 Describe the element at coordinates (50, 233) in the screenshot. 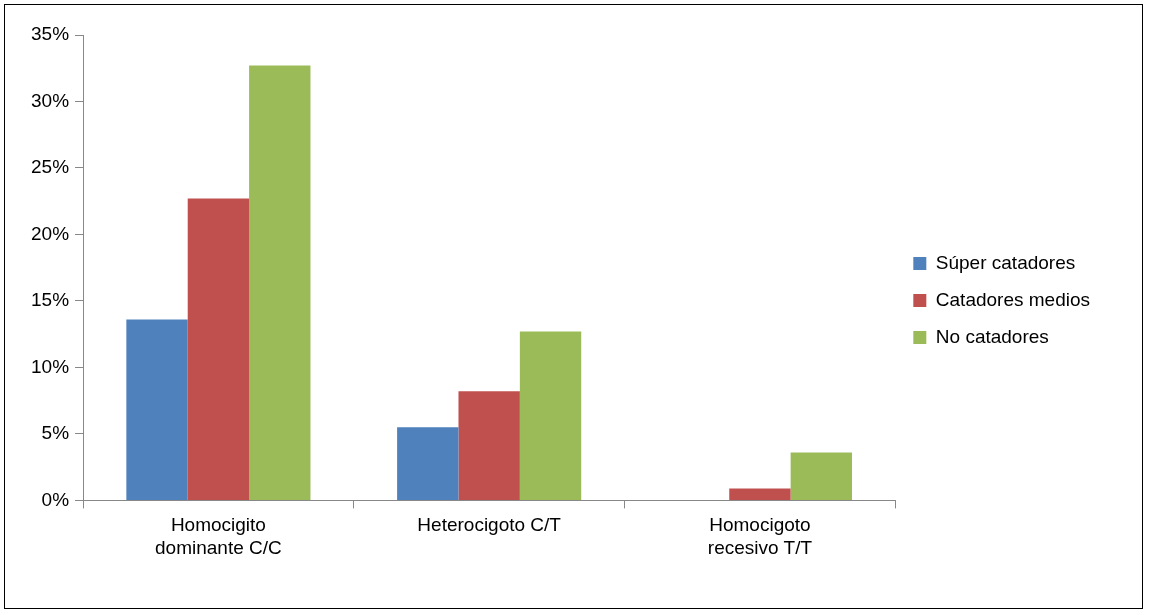

I see `y-tick-label: 20%` at that location.